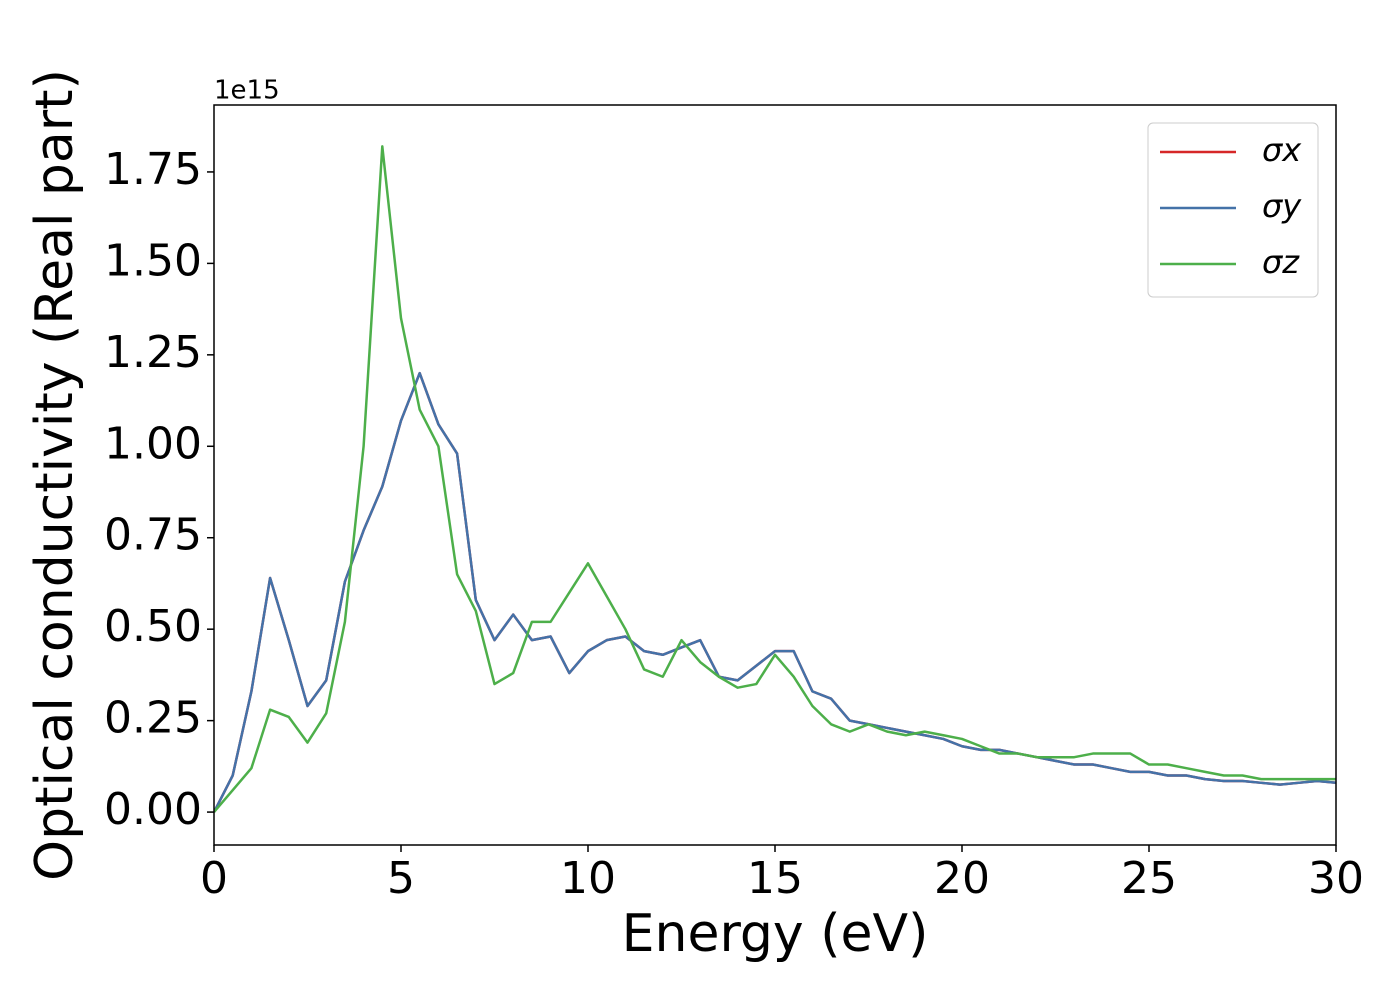 This screenshot has height=1000, width=1400. Describe the element at coordinates (588, 878) in the screenshot. I see `x-tick-label: 10` at that location.